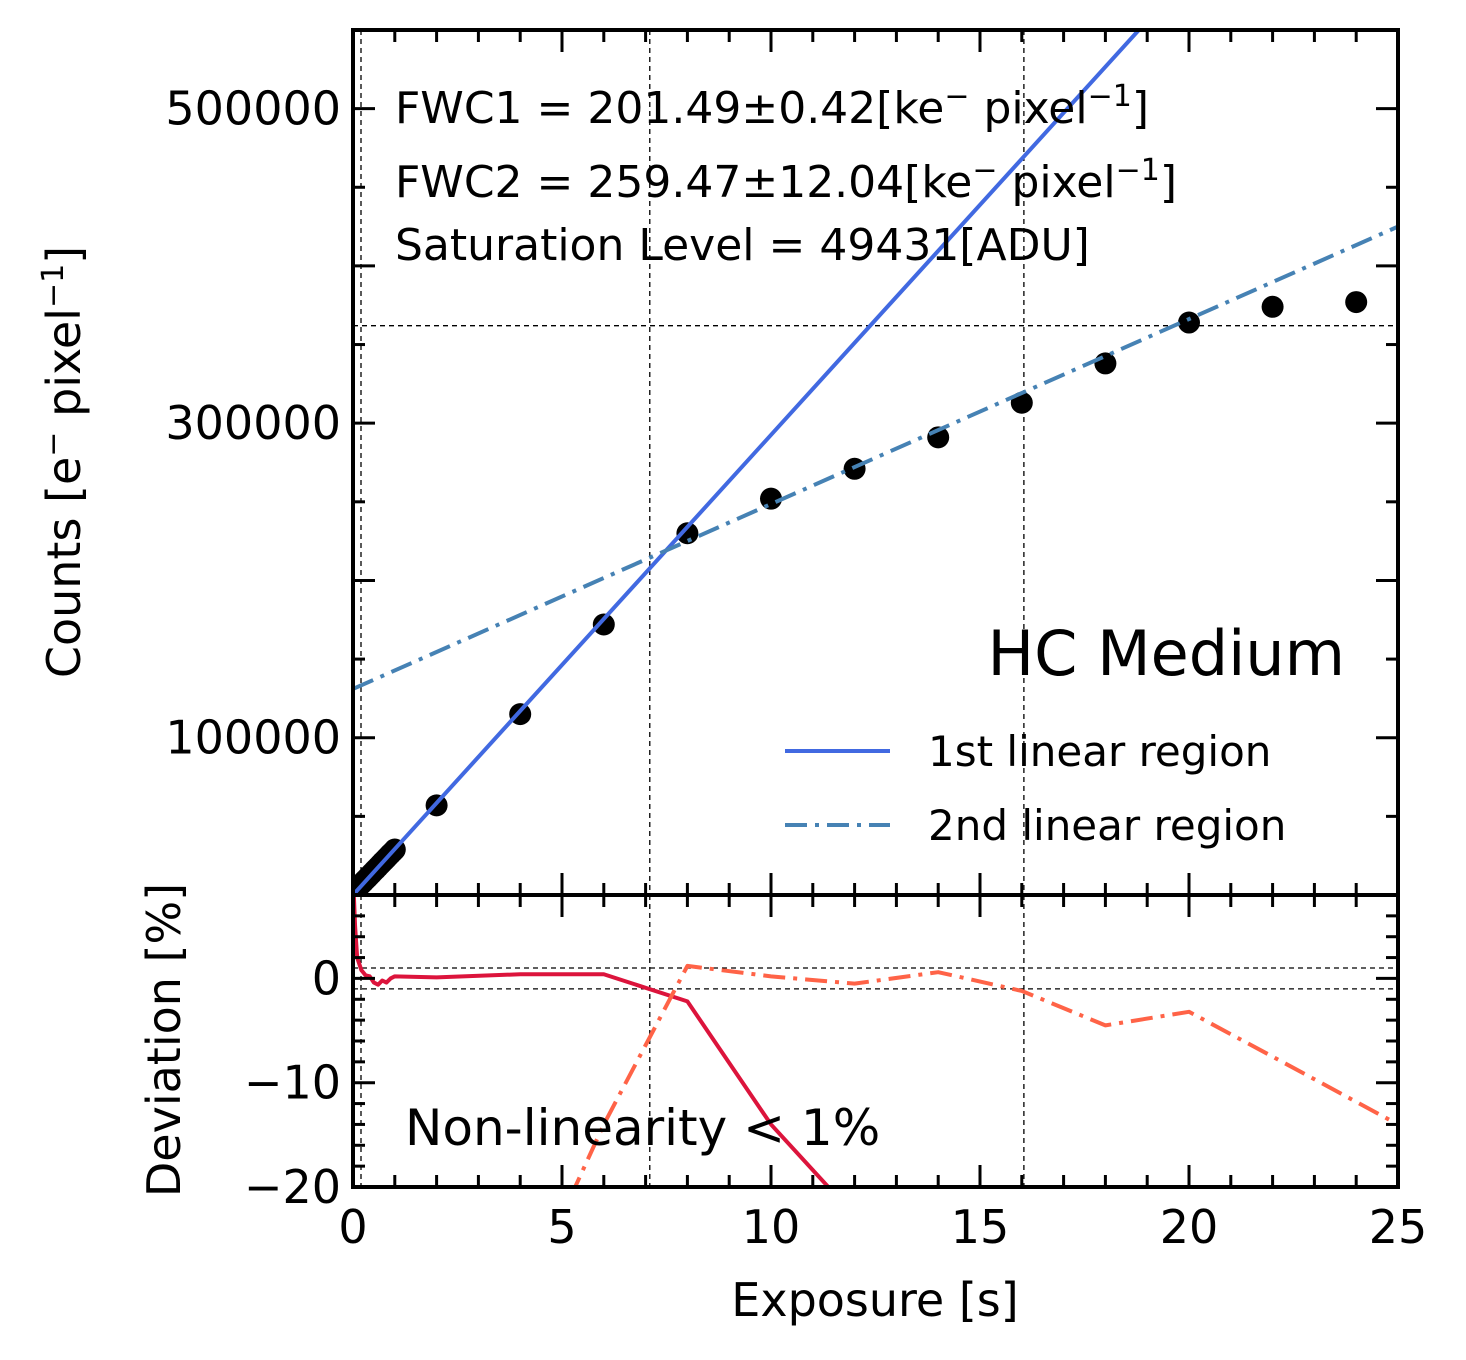 This screenshot has height=1360, width=1466. What do you see at coordinates (53, 444) in the screenshot?
I see `y-axis-title-sup: −` at bounding box center [53, 444].